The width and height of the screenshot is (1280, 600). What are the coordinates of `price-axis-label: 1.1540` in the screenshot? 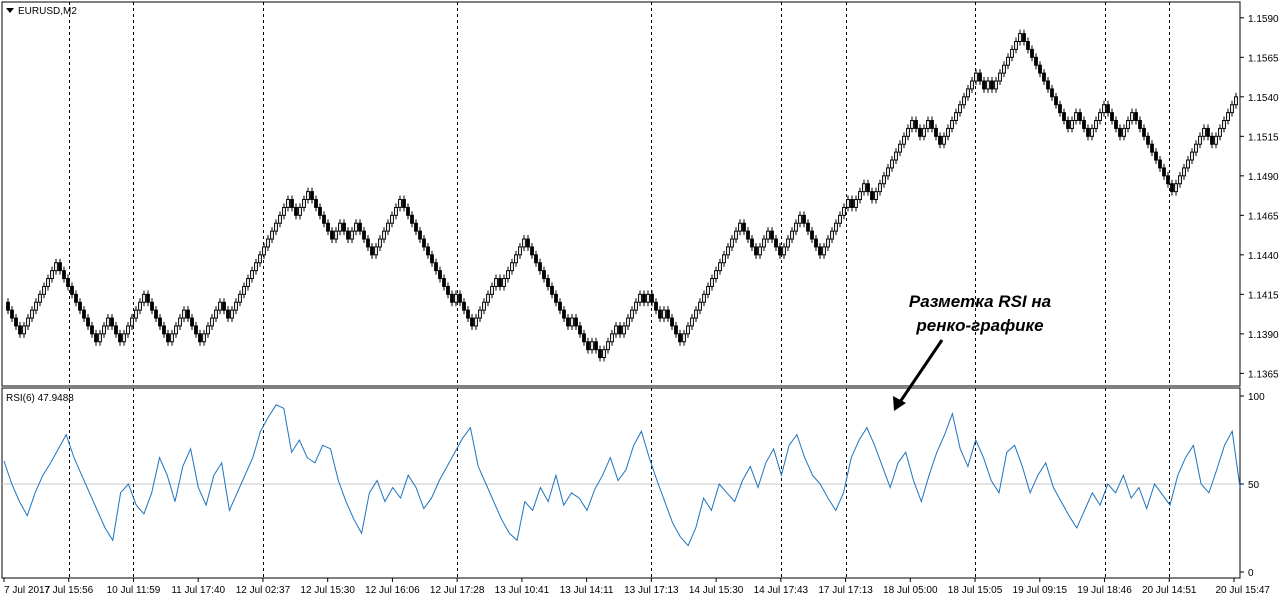 It's located at (1263, 98).